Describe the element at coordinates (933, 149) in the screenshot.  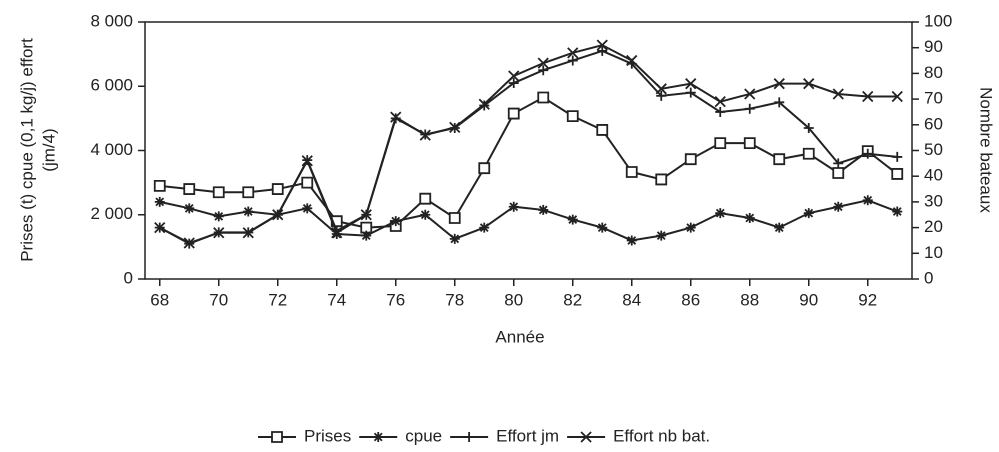
I see `y2-tick-label: 50` at that location.